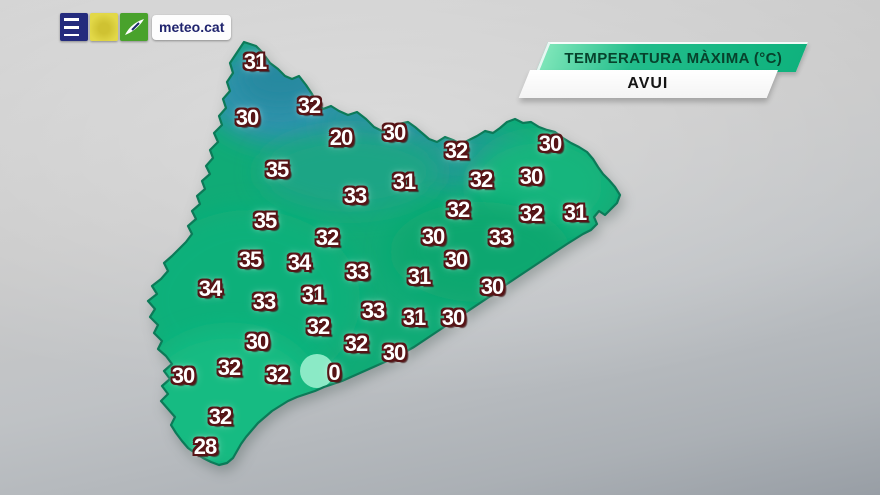 The width and height of the screenshot is (880, 495). I want to click on subtitle-banner: AVUI, so click(648, 84).